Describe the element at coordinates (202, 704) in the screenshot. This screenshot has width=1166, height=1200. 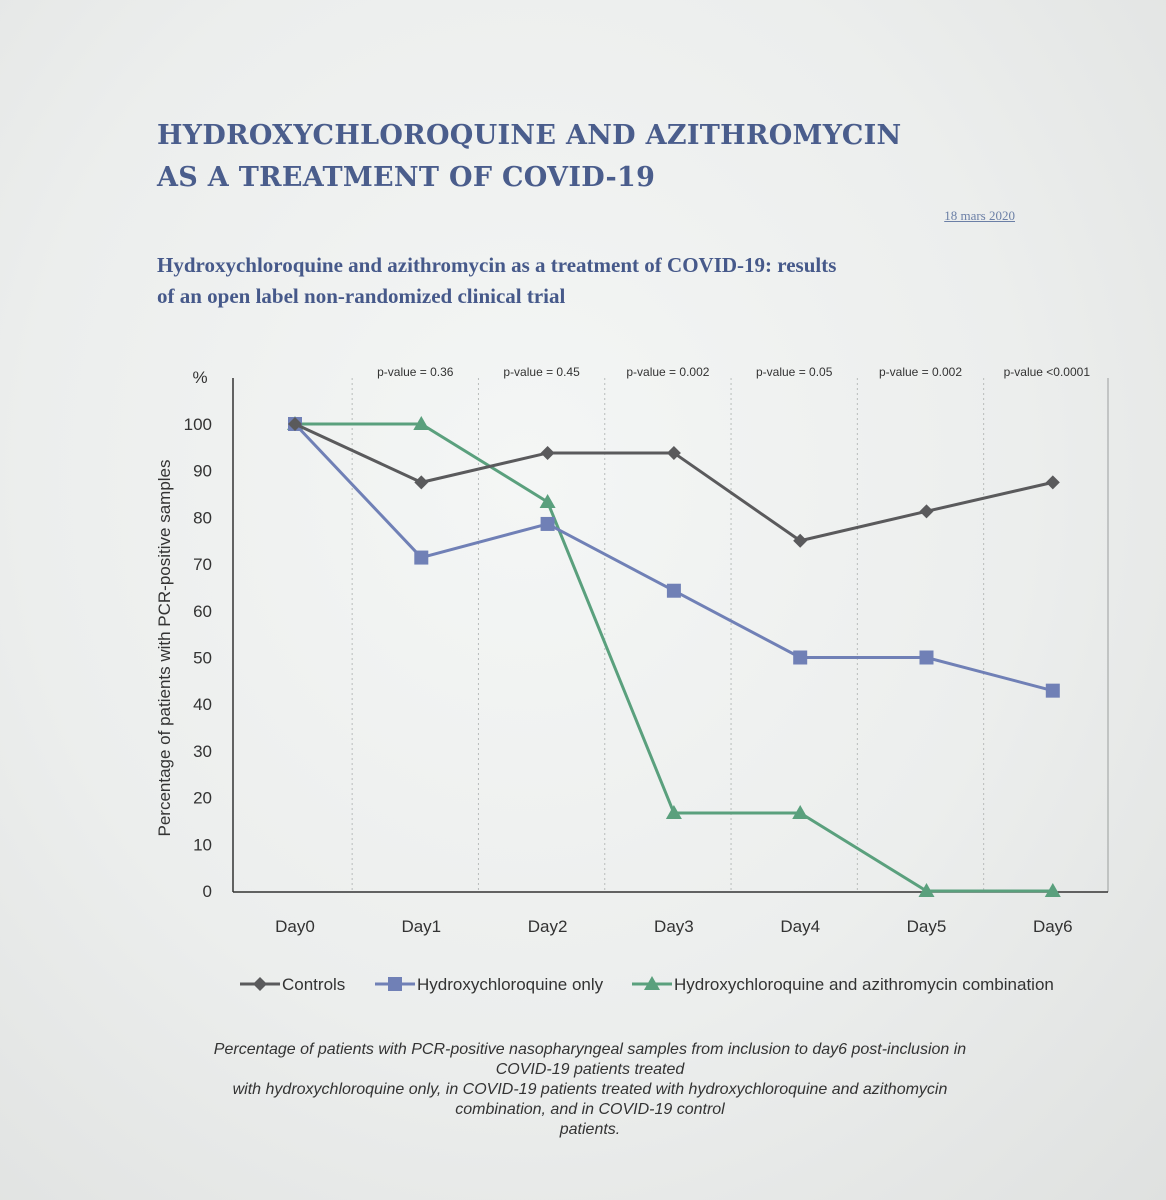
I see `y-tick-label: 40` at that location.